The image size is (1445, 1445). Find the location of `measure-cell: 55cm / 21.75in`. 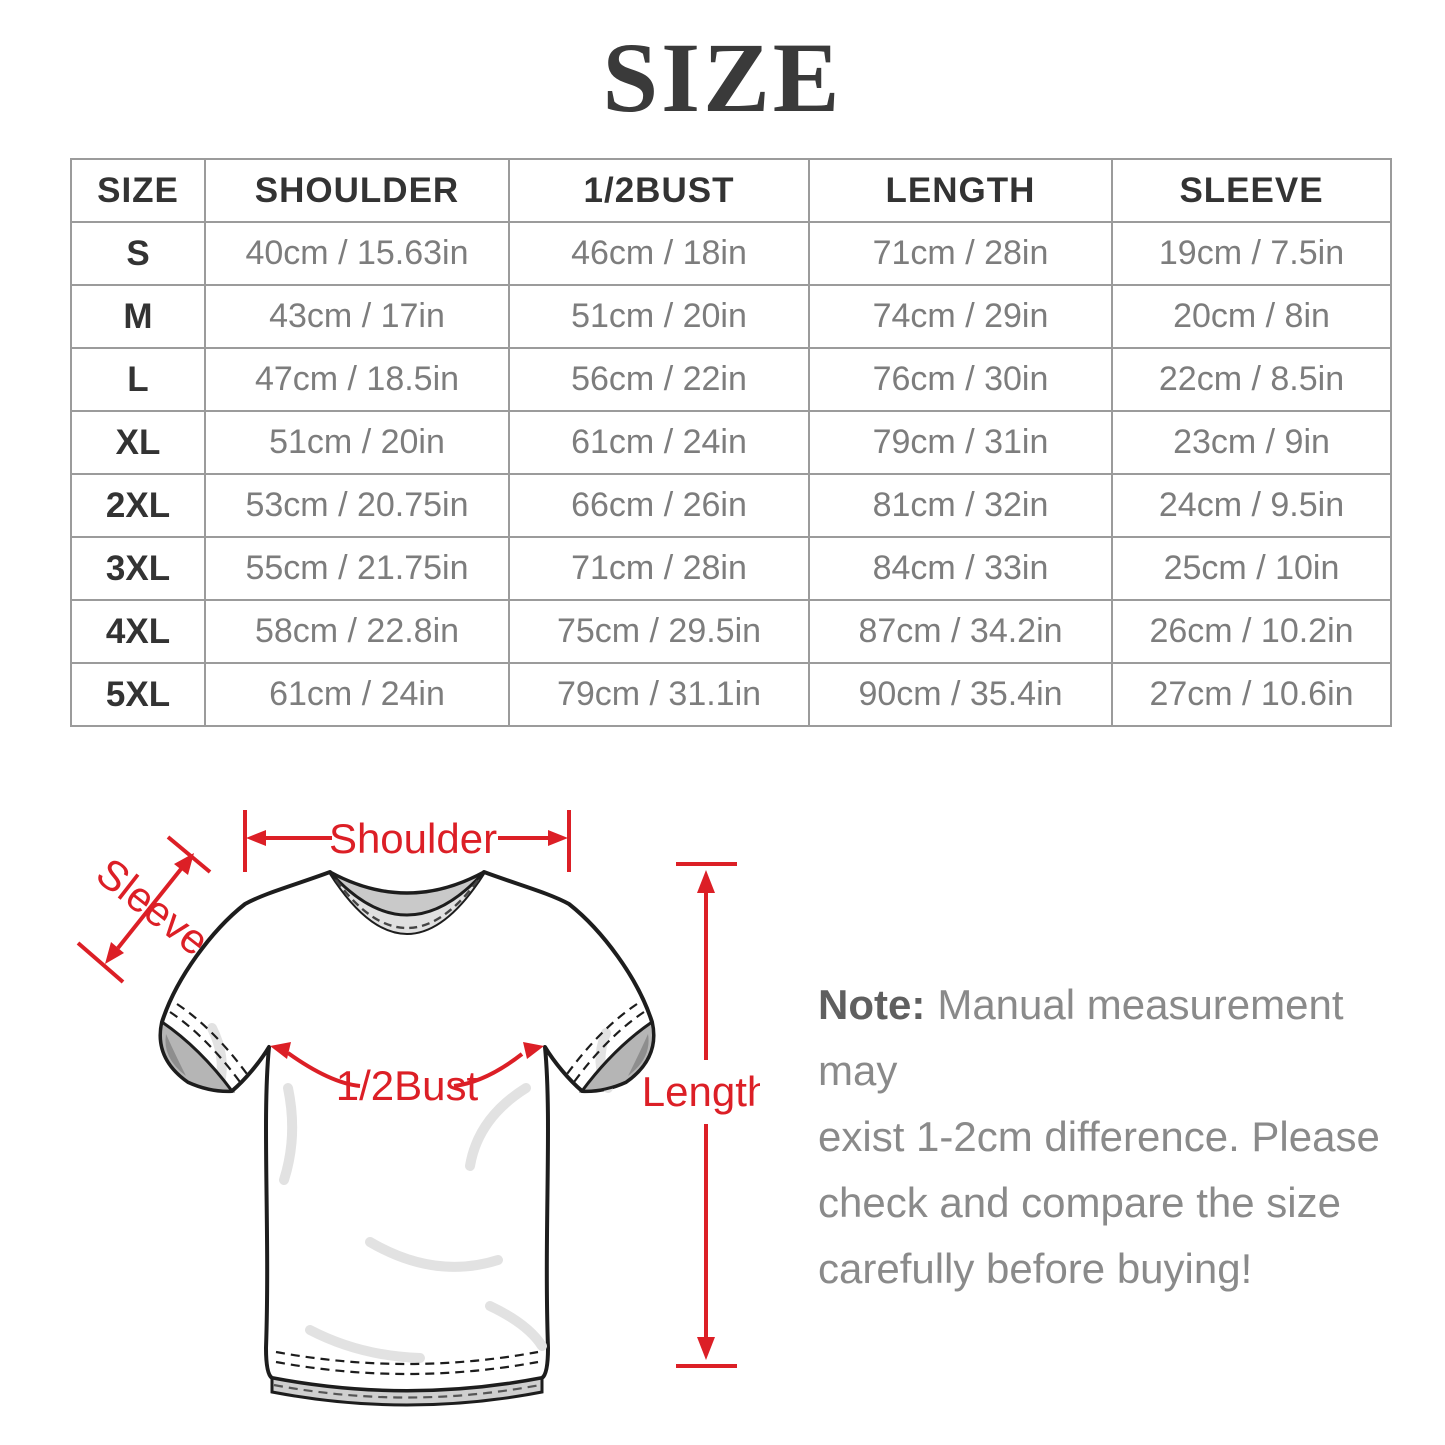

measure-cell: 55cm / 21.75in is located at coordinates (357, 568).